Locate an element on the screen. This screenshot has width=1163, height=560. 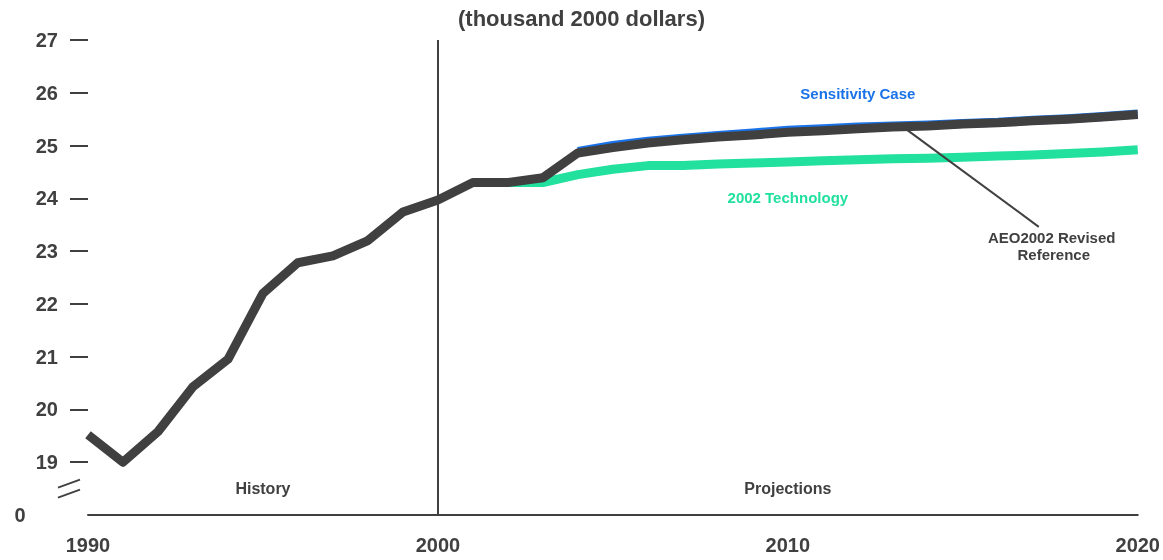
annotation: History is located at coordinates (263, 489).